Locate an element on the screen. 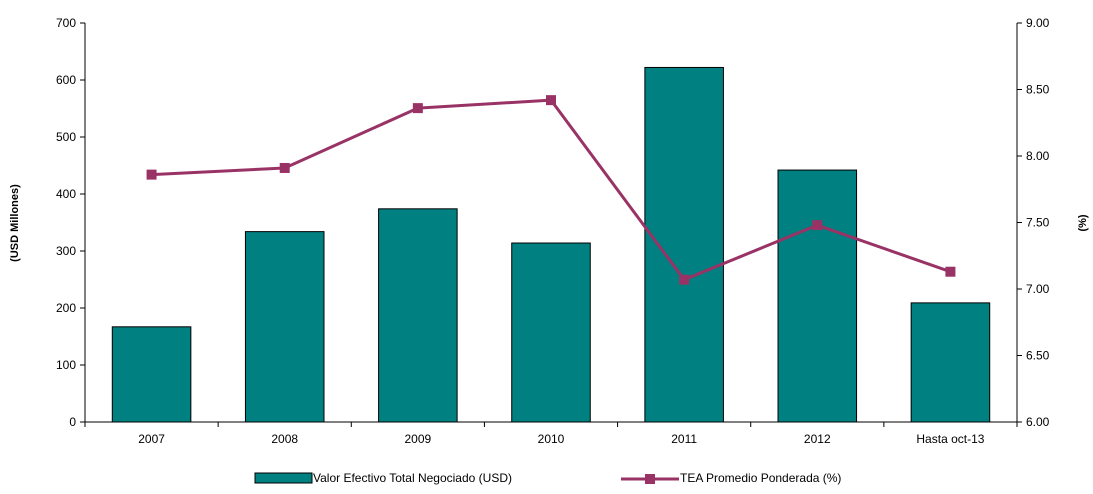 Image resolution: width=1093 pixels, height=494 pixels. left-tick-label: 600 is located at coordinates (66, 80).